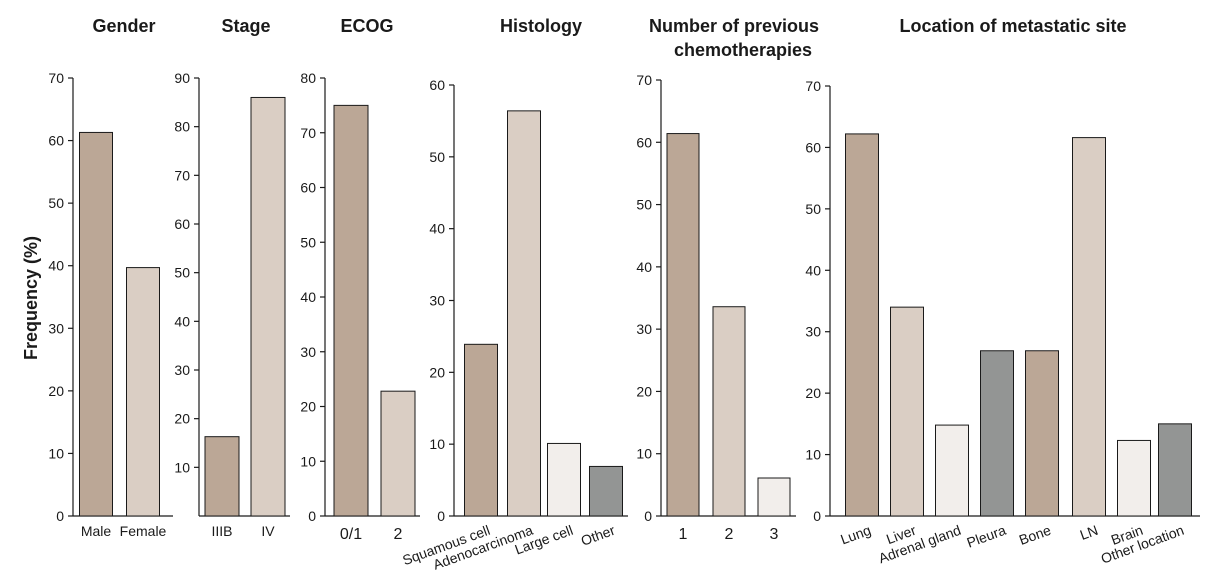 The image size is (1213, 582). Describe the element at coordinates (232, 277) in the screenshot. I see `panel-stage: Stage 10 20 30 40 50 60 70 80 90 IIIB IV` at that location.